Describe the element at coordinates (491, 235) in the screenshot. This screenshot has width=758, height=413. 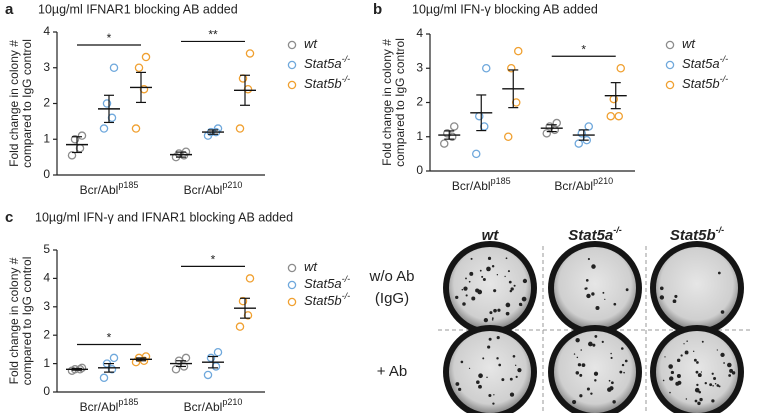
I see `column-label: wt` at that location.